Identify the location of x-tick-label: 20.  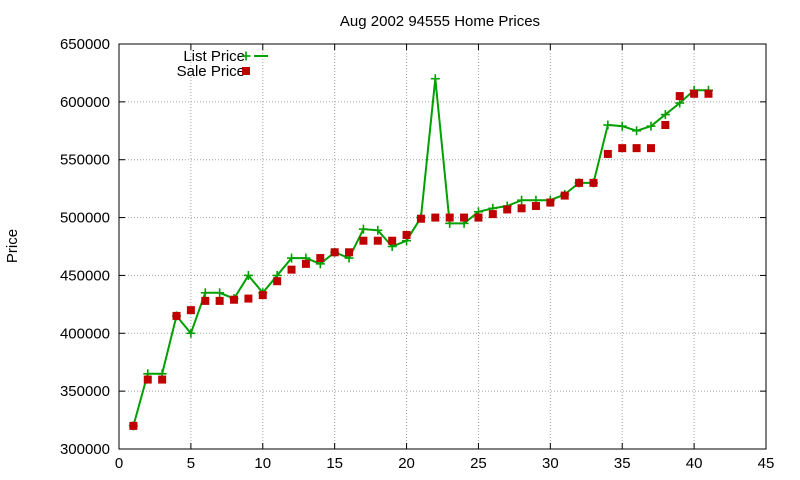
(406, 463).